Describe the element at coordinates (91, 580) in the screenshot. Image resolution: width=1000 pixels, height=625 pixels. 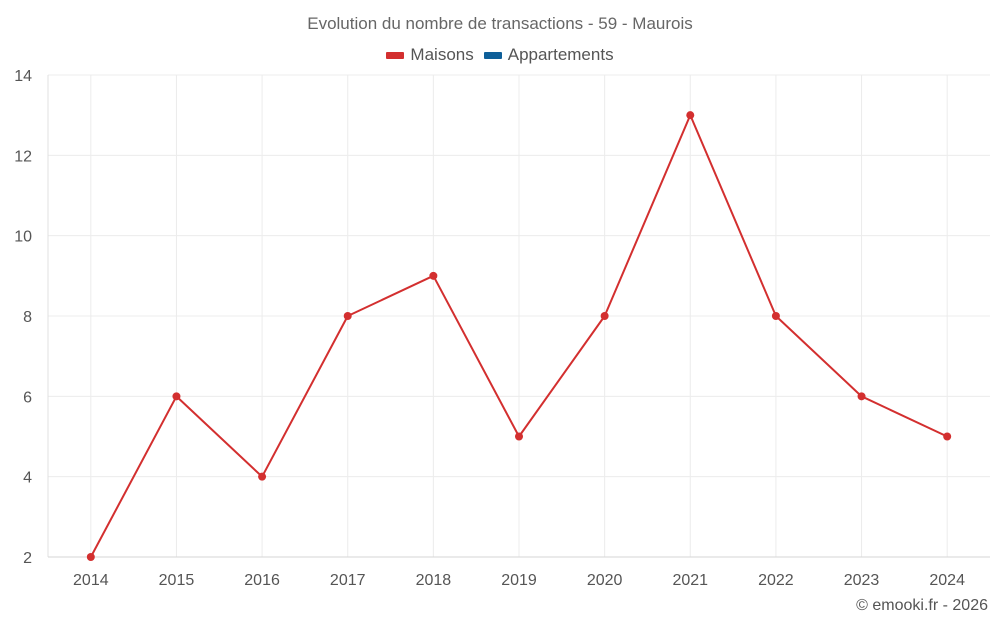
I see `x-tick-label: 2014` at that location.